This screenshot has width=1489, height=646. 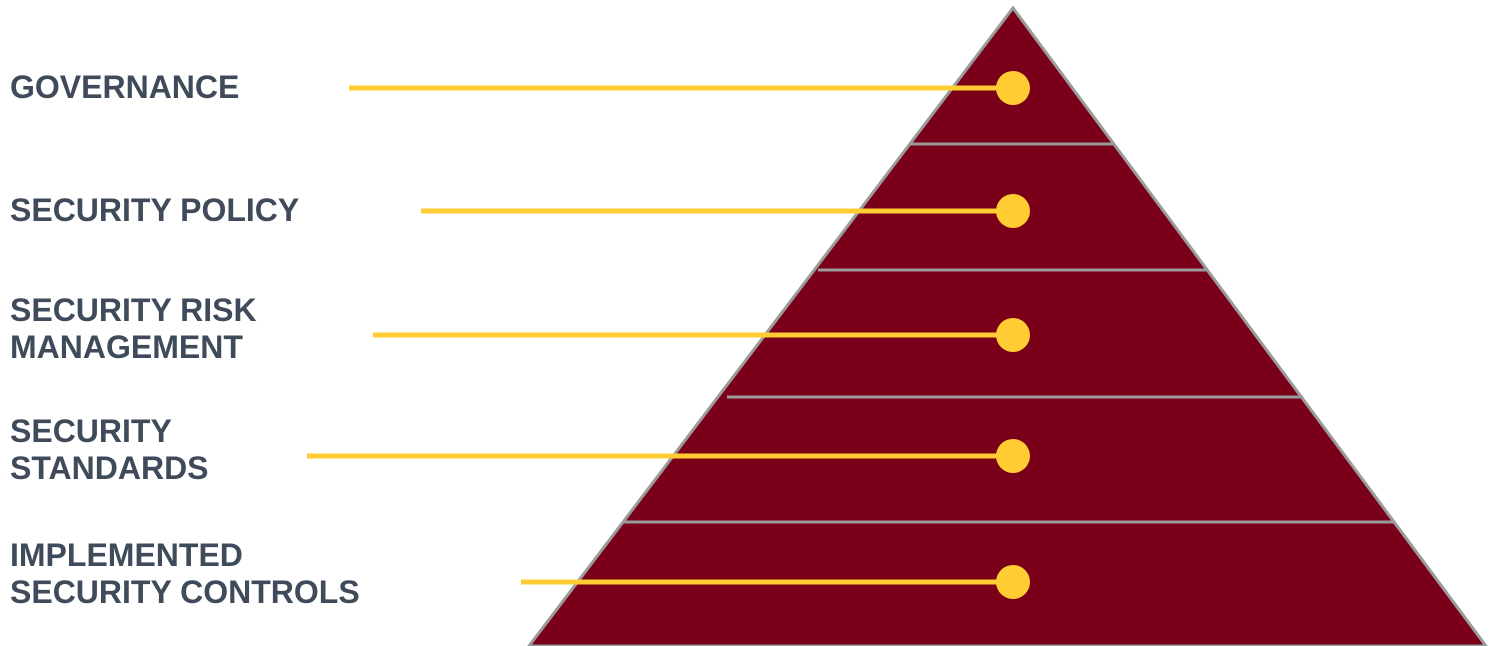 I want to click on implemented-security-controls-label: IMPLEMENTED SECURITY CONTROLS, so click(x=185, y=573).